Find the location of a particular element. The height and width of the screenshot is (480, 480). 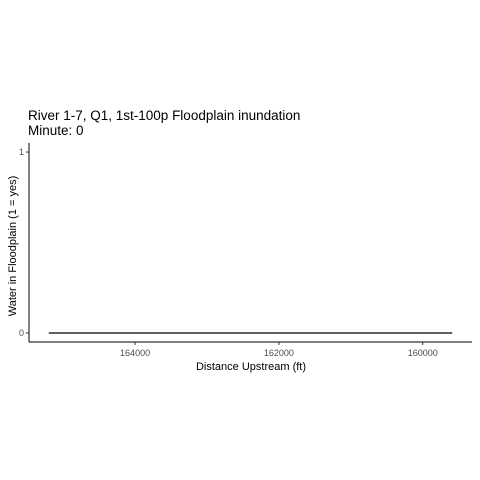

x-axis-ticks: 164000 162000 160000 is located at coordinates (279, 350).